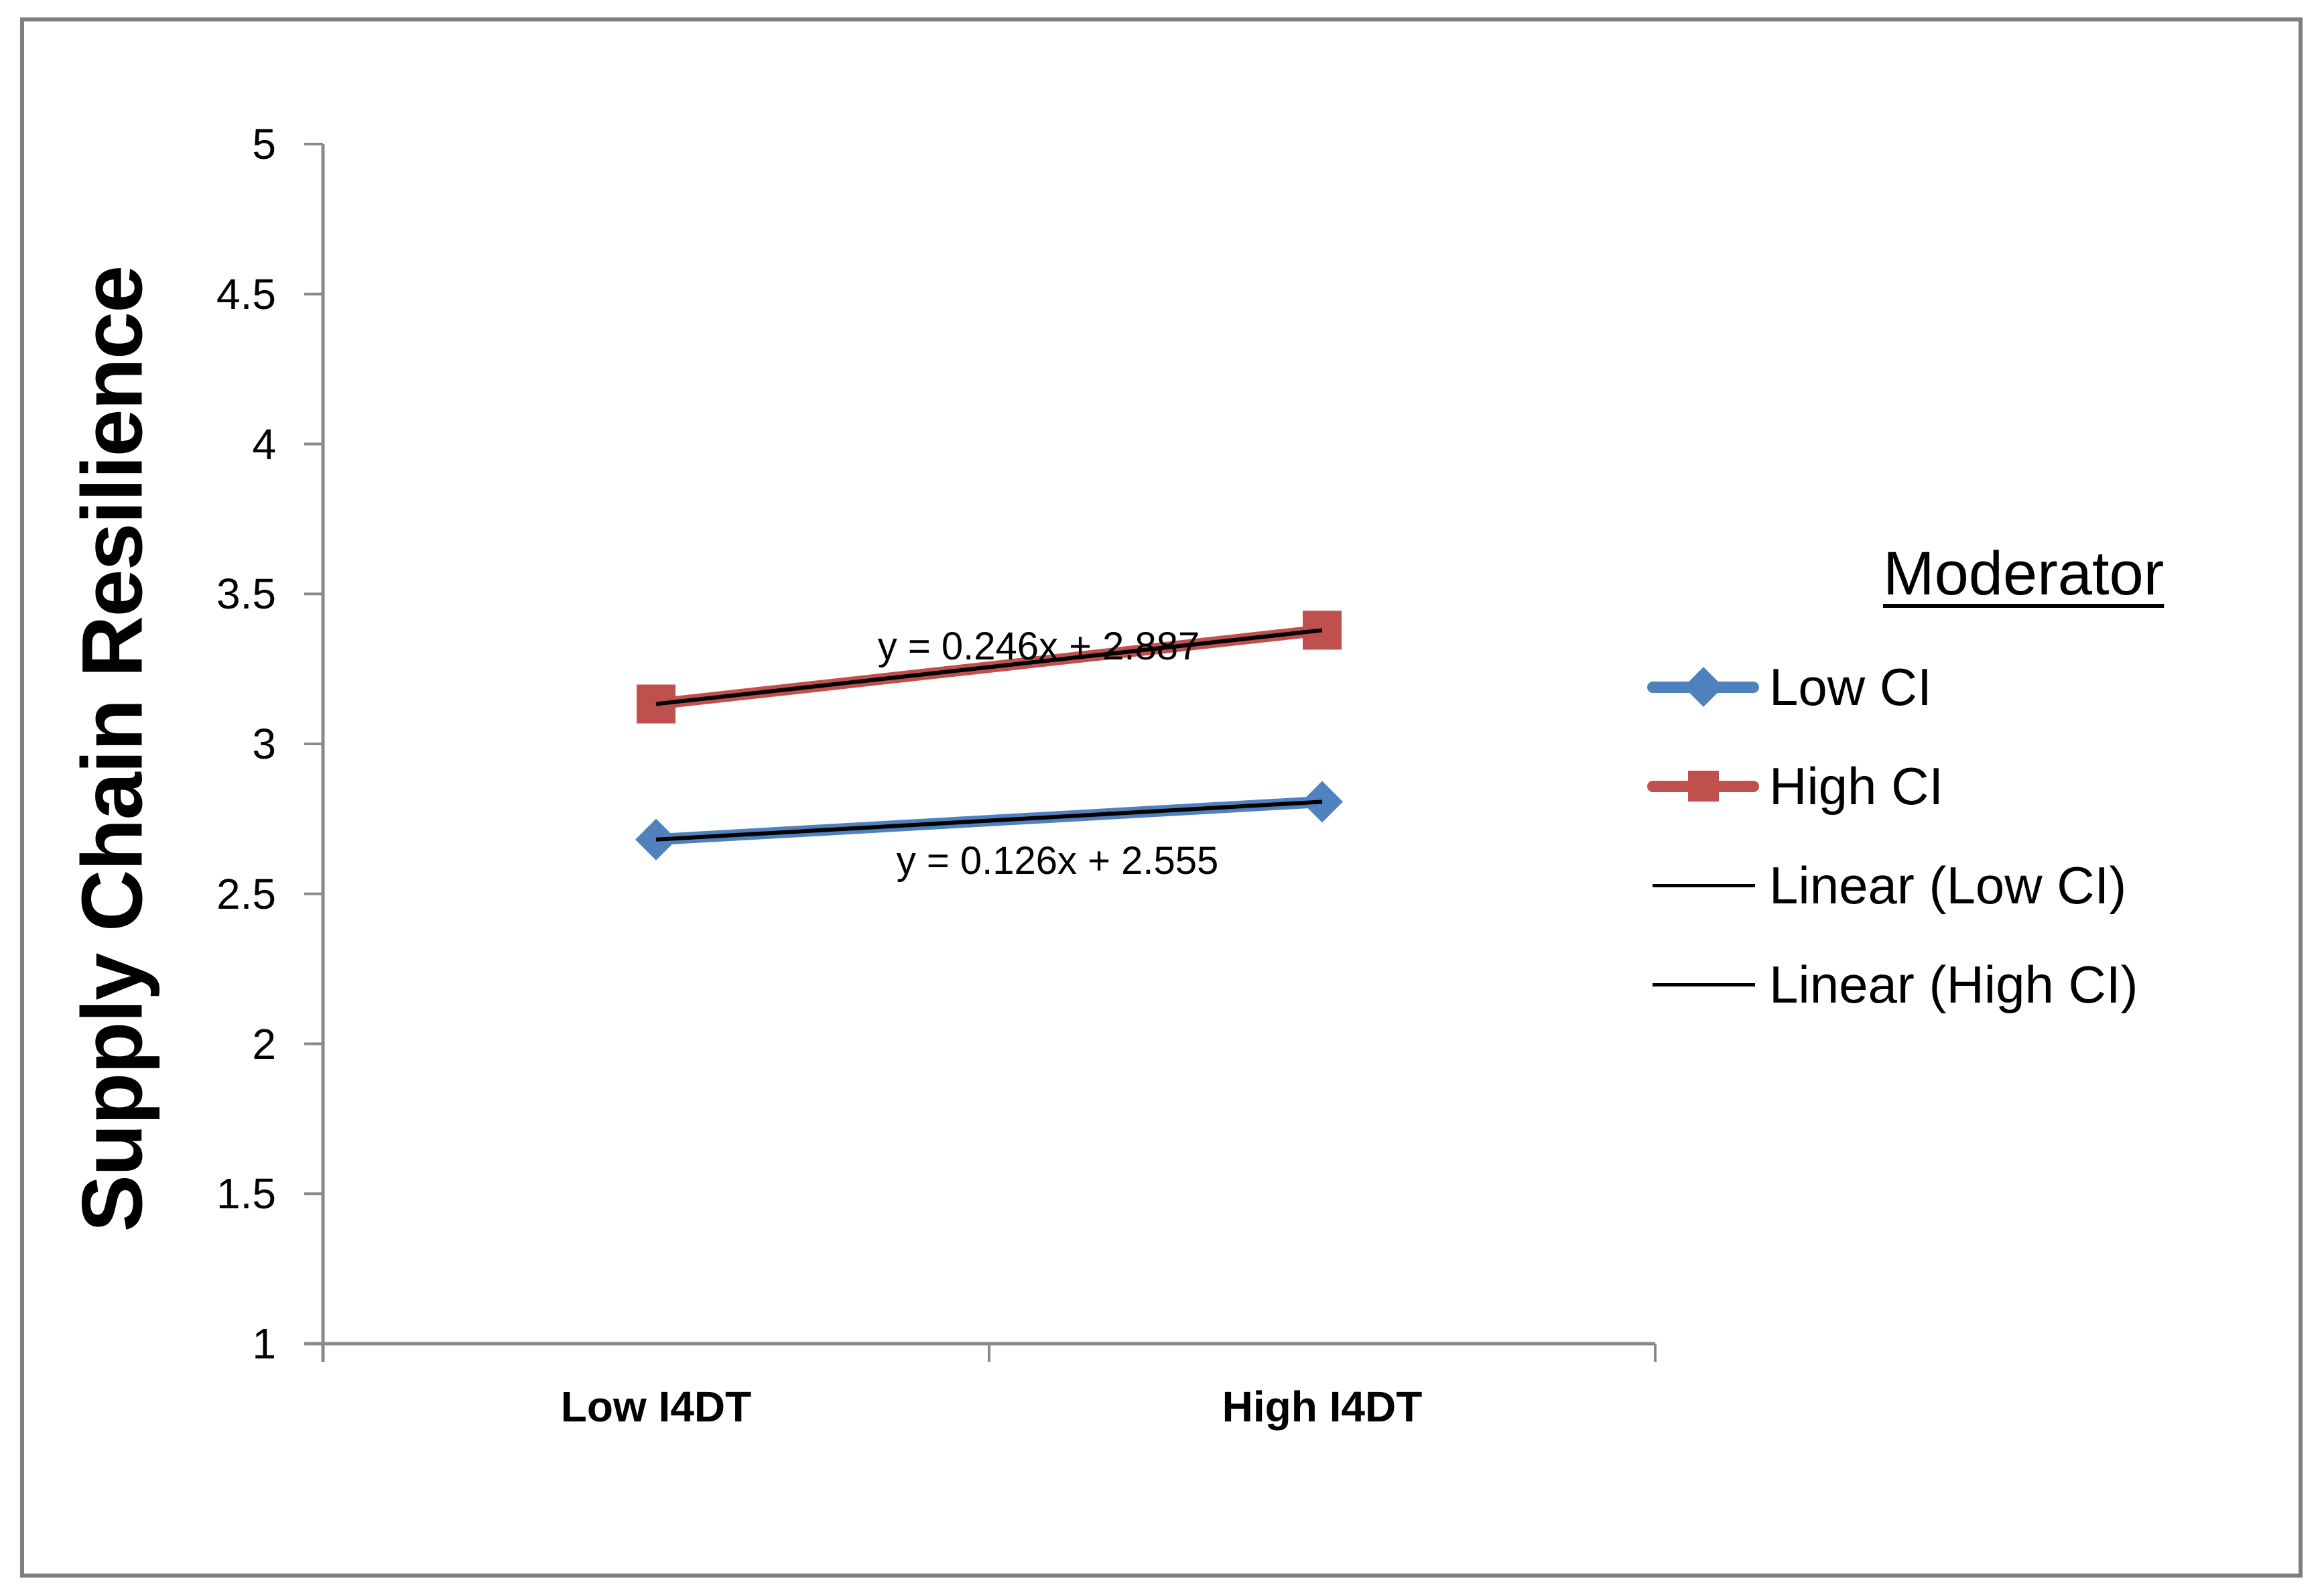  What do you see at coordinates (264, 1344) in the screenshot?
I see `y-tick-label-1: 1` at bounding box center [264, 1344].